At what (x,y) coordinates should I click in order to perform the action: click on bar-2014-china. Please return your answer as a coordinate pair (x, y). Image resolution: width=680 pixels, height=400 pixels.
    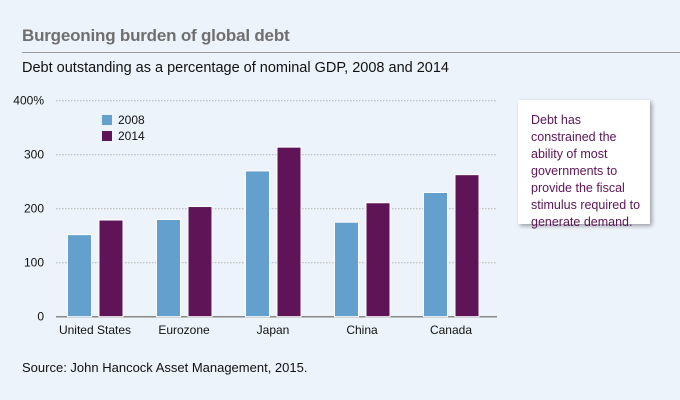
    Looking at the image, I should click on (378, 260).